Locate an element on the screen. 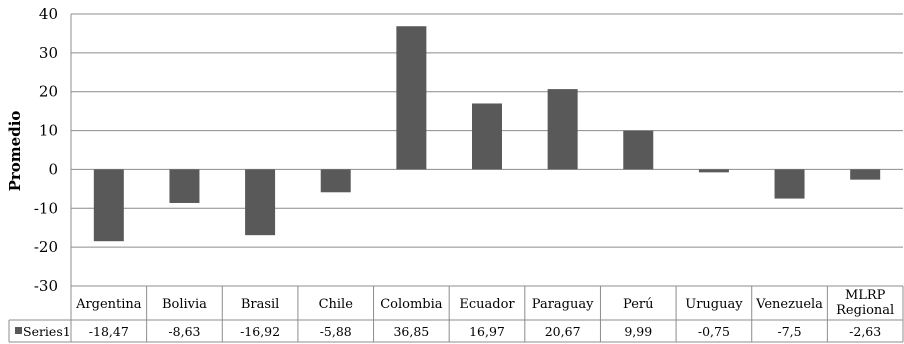 The image size is (904, 344). y-tick-label: 30 is located at coordinates (48, 53).